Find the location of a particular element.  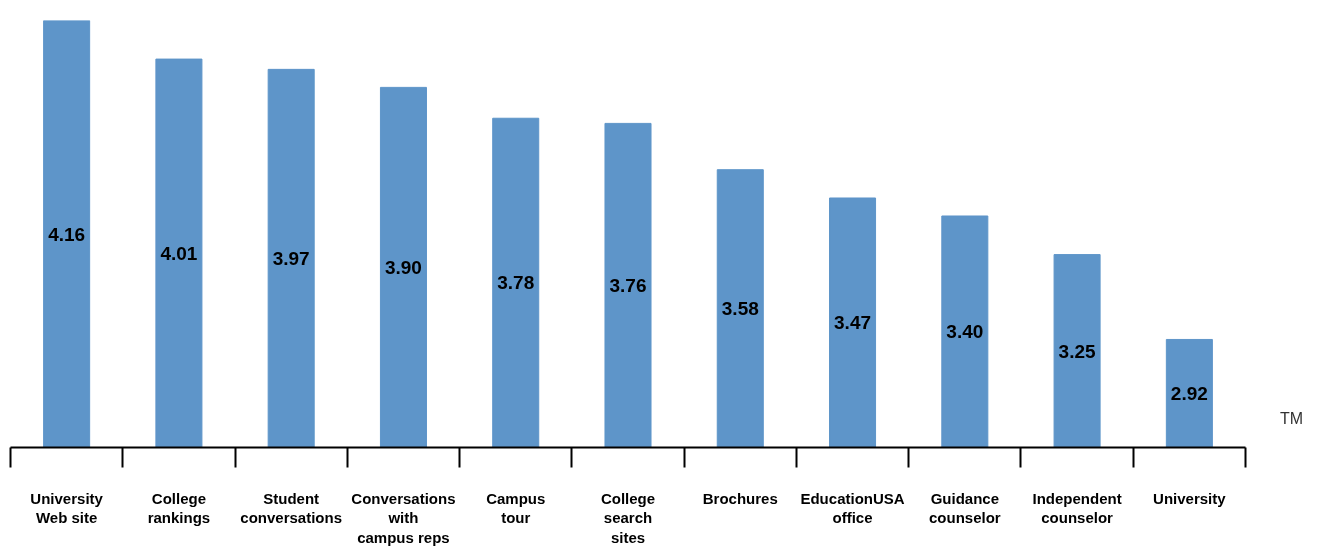

data-label: 3.97 is located at coordinates (291, 258).